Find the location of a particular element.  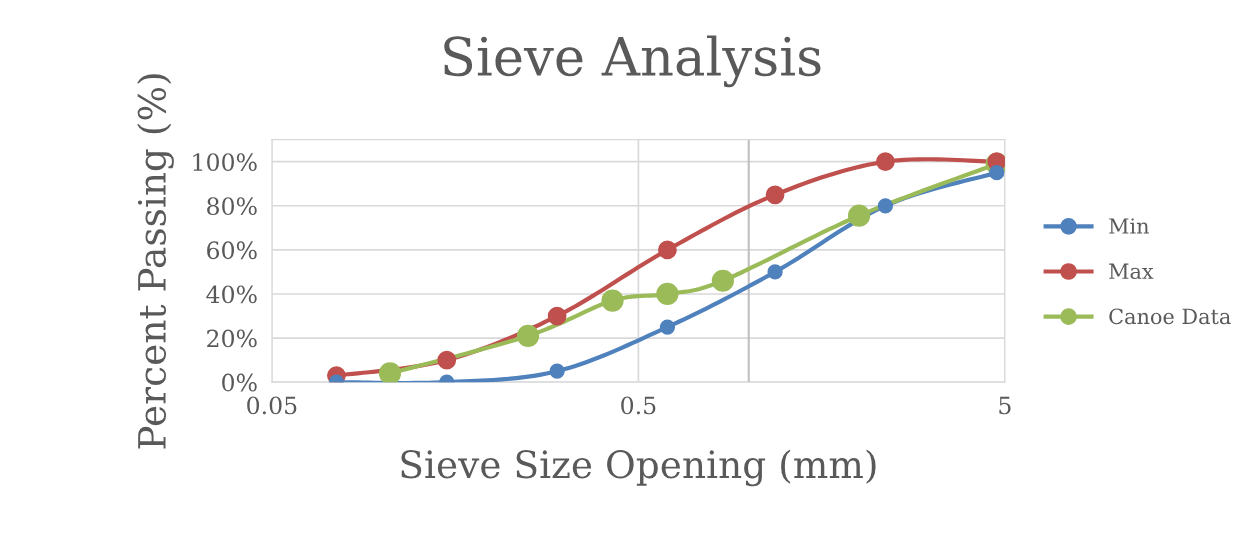

x-axis-title: Sieve Size Opening (mm) is located at coordinates (638, 468).